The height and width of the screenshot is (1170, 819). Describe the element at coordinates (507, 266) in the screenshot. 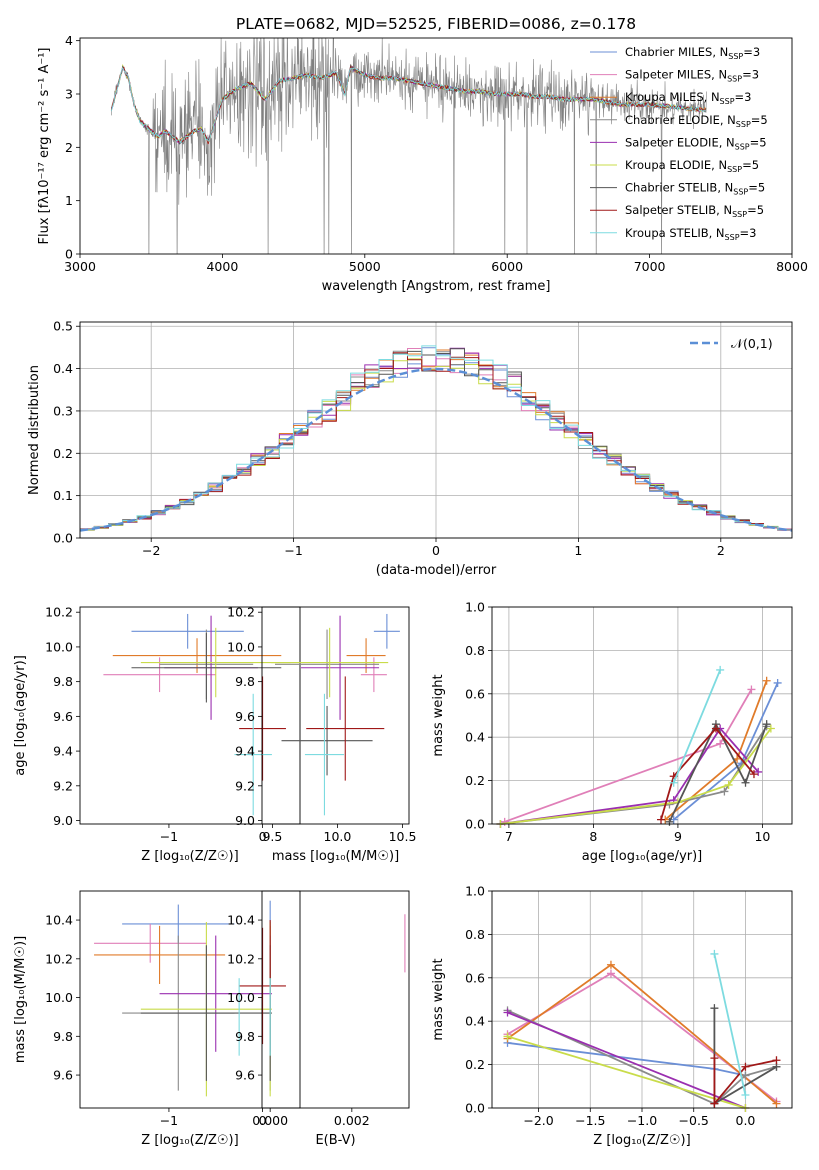

I see `x-tick-label: 6000` at that location.